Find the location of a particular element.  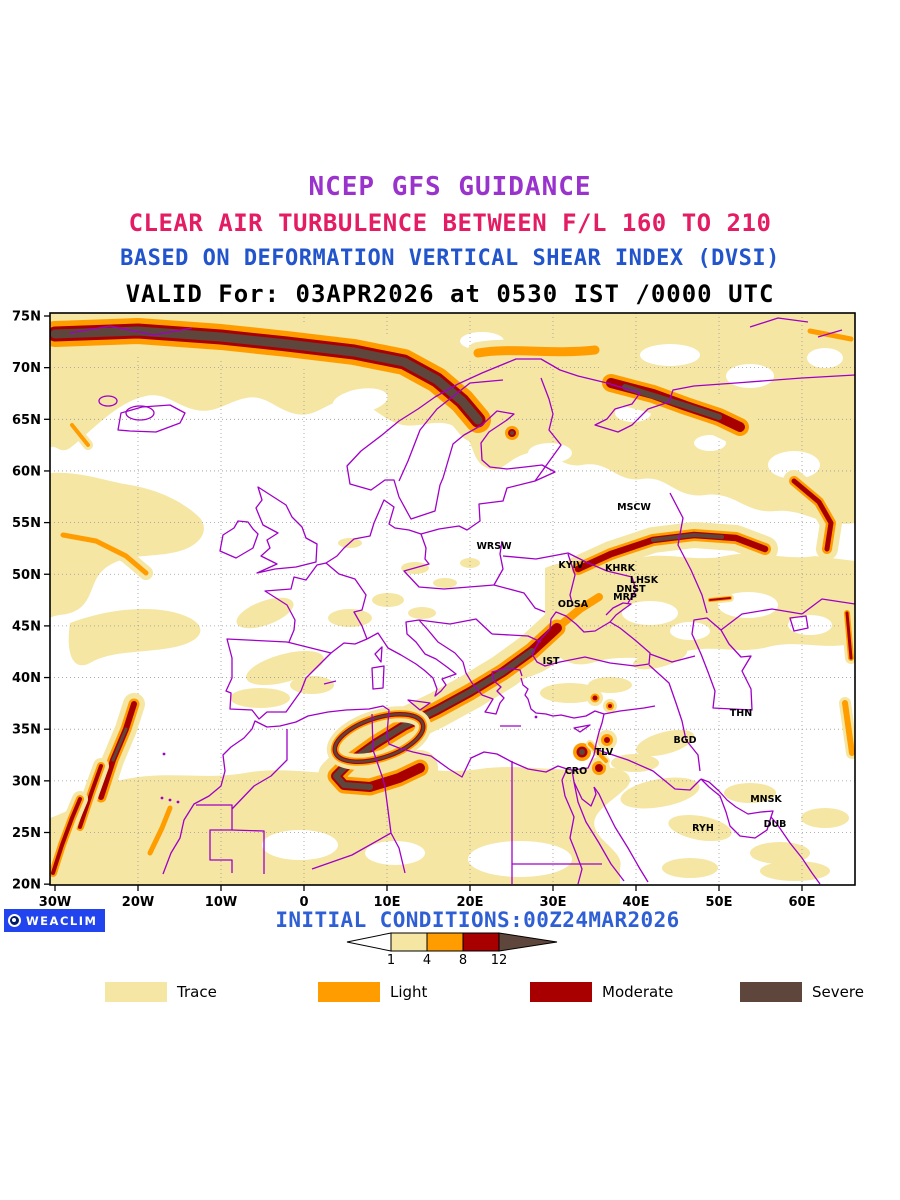

lat-label: 55N is located at coordinates (26, 523).